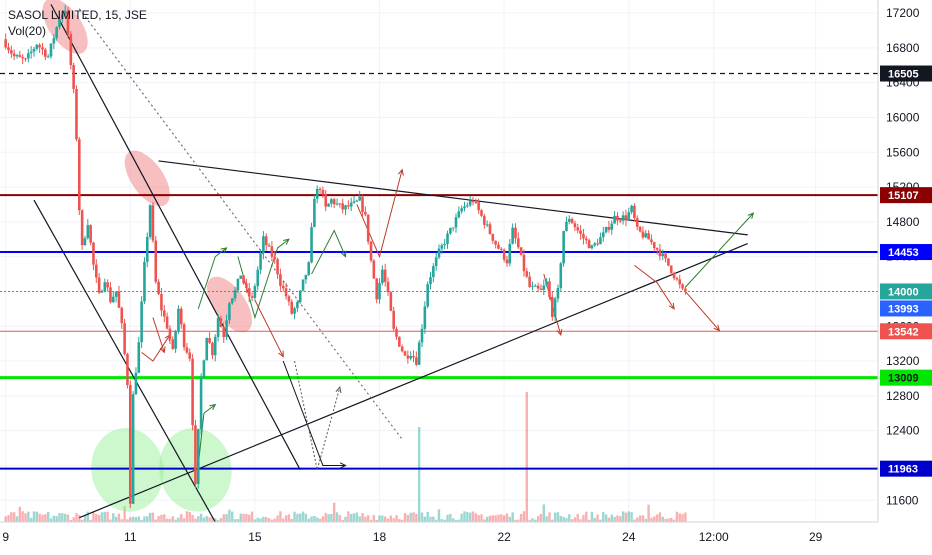  Describe the element at coordinates (903, 292) in the screenshot. I see `price-badge-label: 14000` at that location.